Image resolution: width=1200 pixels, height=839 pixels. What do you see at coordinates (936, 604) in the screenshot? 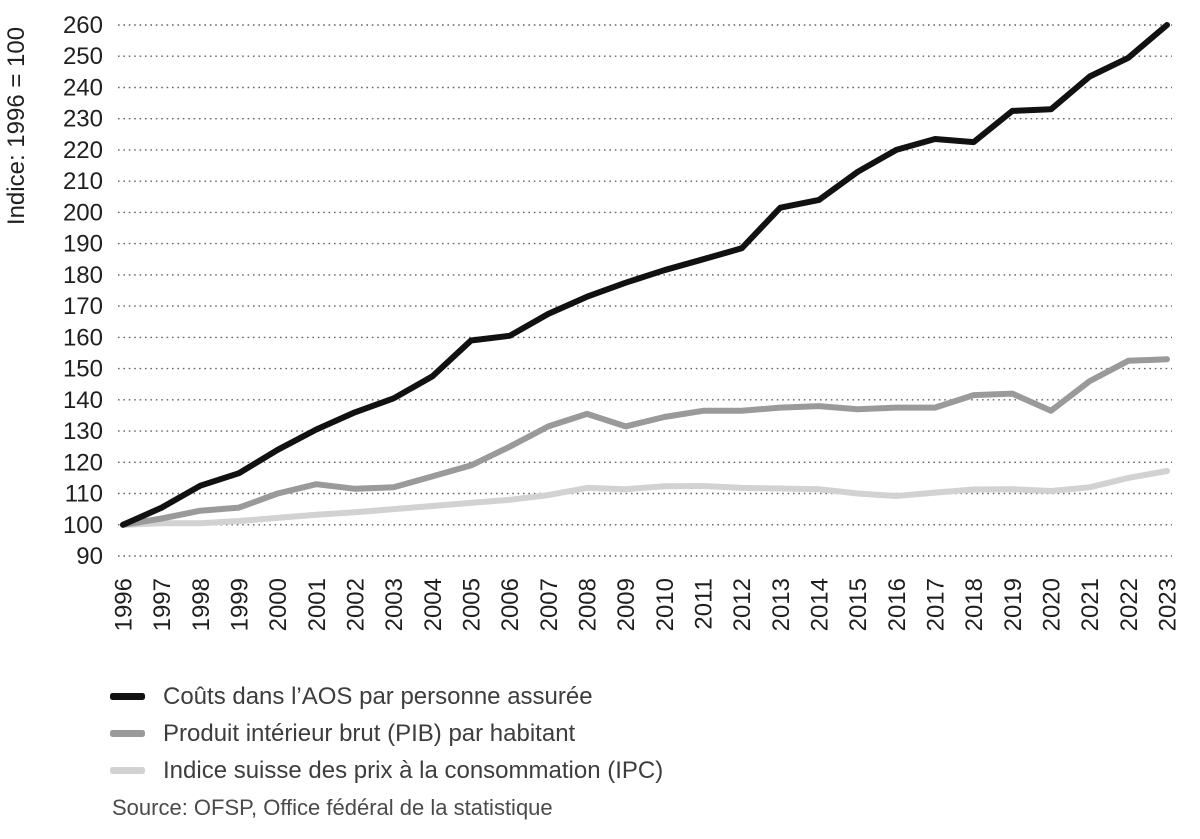
I see `x-tick-label: 2017` at bounding box center [936, 604].